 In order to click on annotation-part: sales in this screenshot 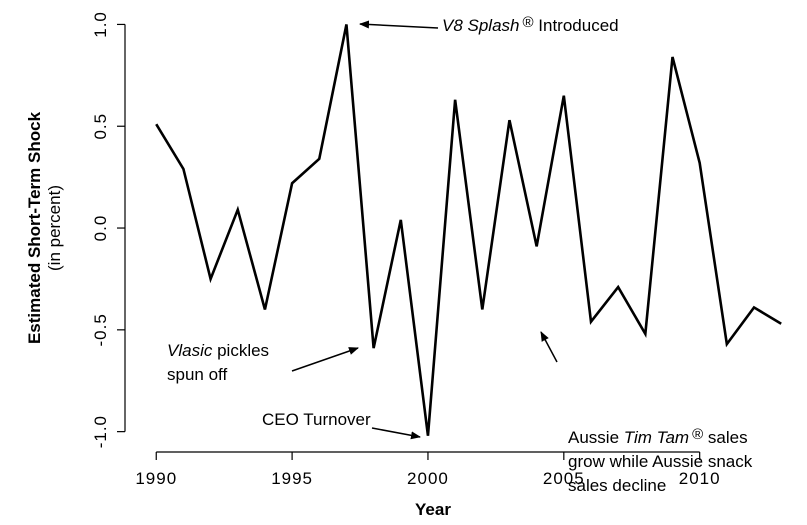, I will do `click(725, 437)`.